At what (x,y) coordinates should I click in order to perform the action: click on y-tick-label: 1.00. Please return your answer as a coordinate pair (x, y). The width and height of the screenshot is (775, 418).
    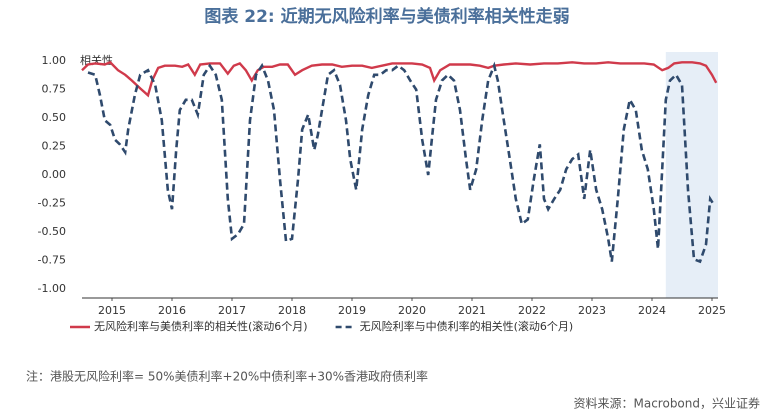
    Looking at the image, I should click on (54, 60).